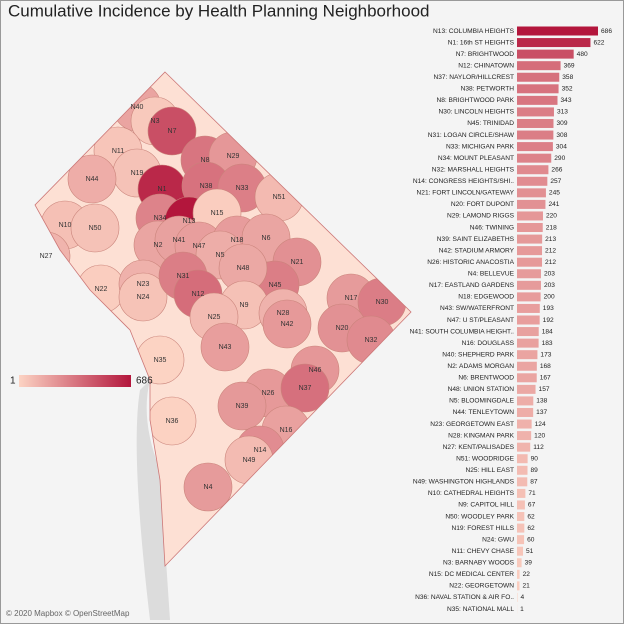 The width and height of the screenshot is (624, 624). I want to click on value-label: 167, so click(545, 378).